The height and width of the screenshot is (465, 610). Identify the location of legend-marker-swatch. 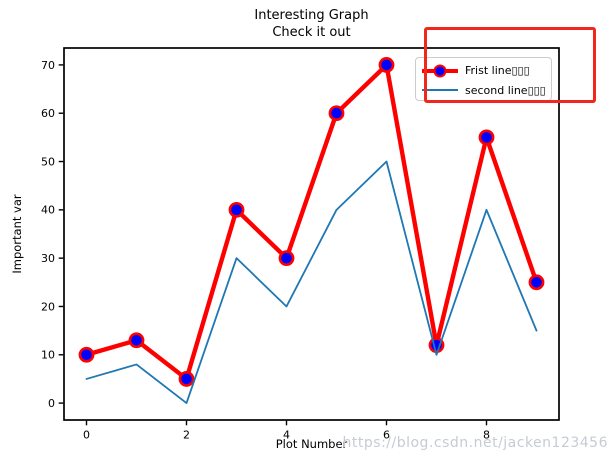
(440, 71).